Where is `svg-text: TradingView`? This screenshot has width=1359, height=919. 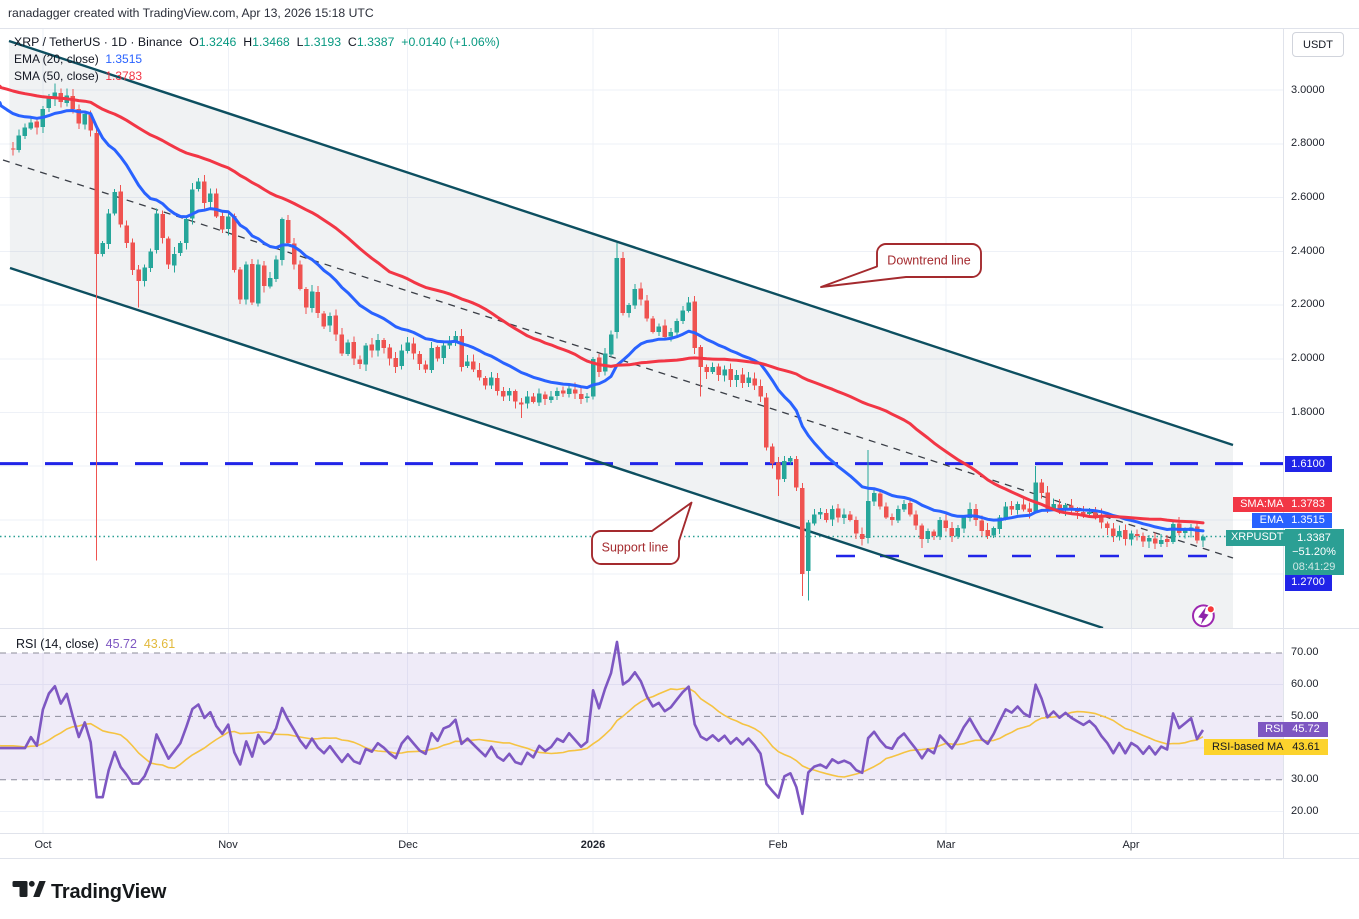
svg-text: TradingView is located at coordinates (109, 892).